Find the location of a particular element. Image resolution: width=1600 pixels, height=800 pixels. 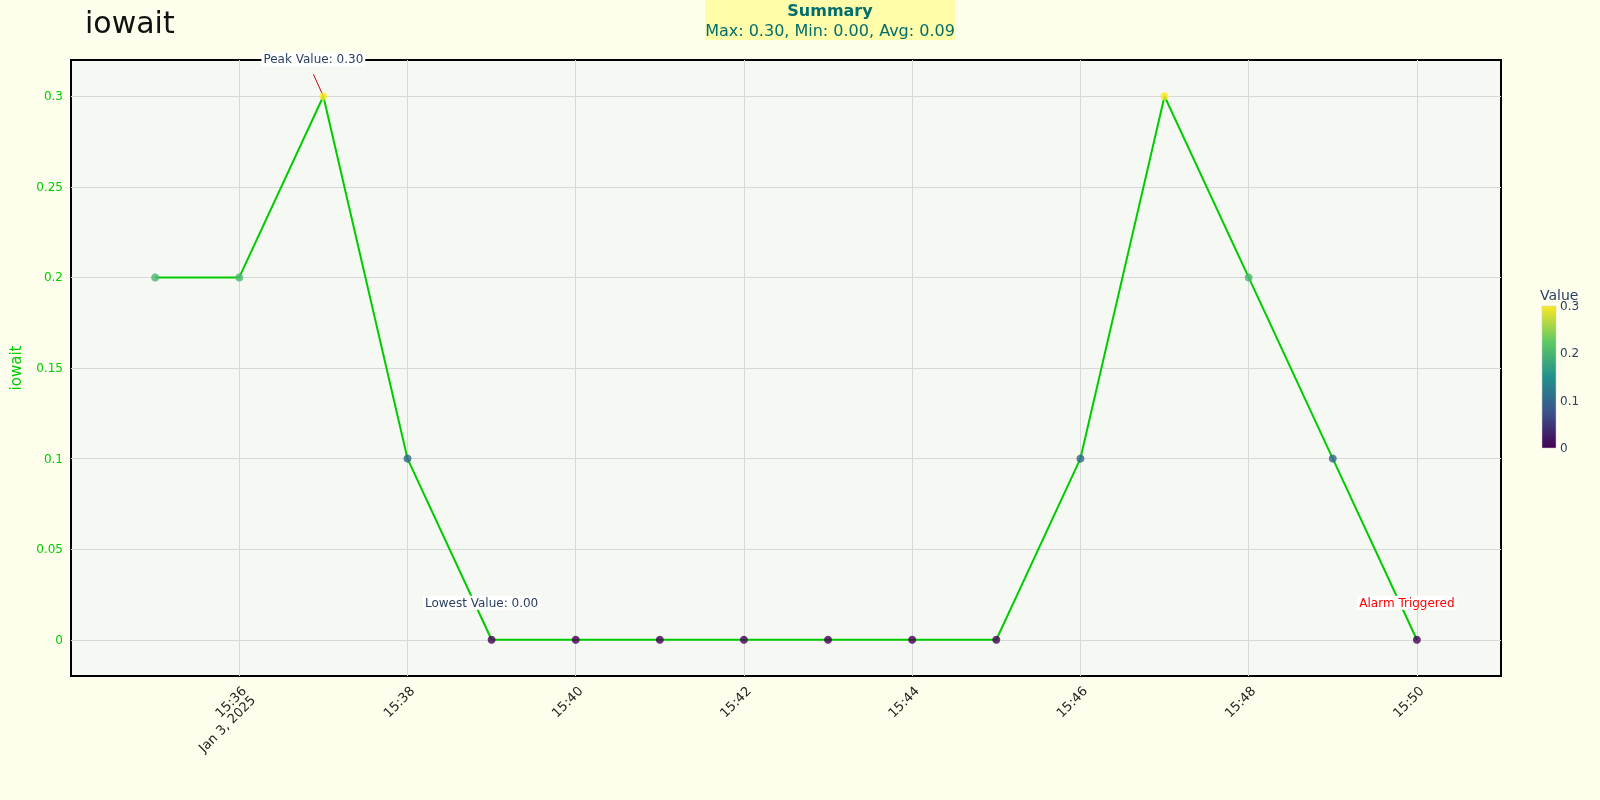

annotation: Alarm Triggered is located at coordinates (1407, 602).